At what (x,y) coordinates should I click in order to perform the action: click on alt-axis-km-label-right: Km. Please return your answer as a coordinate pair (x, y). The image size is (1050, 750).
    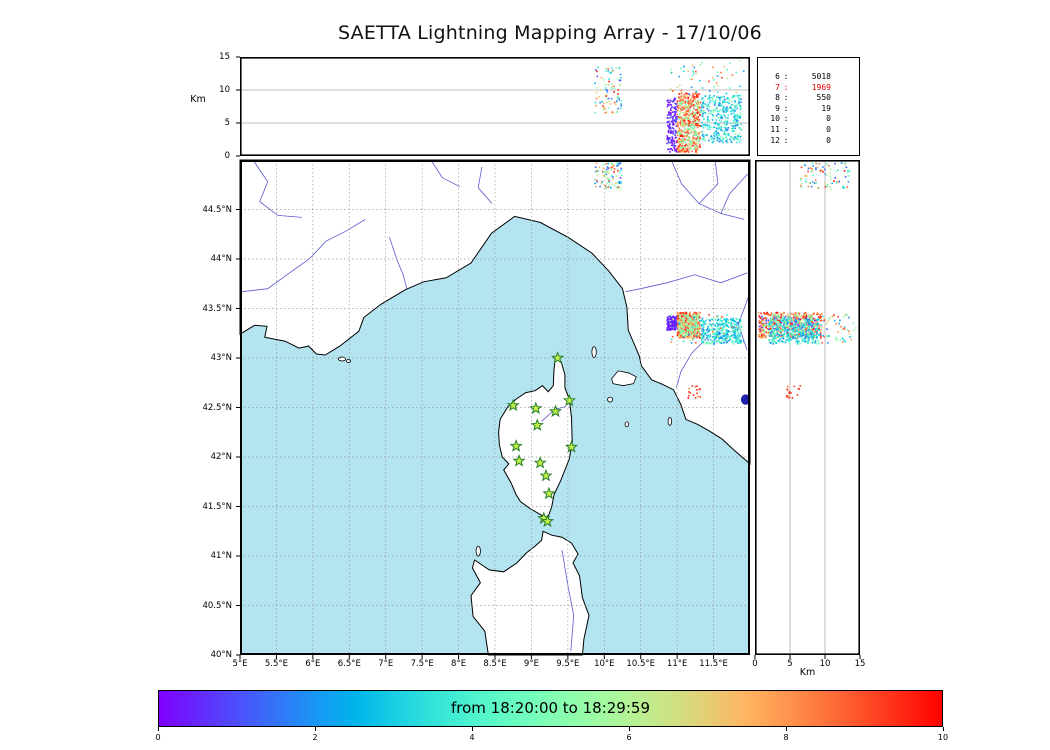
    Looking at the image, I should click on (807, 672).